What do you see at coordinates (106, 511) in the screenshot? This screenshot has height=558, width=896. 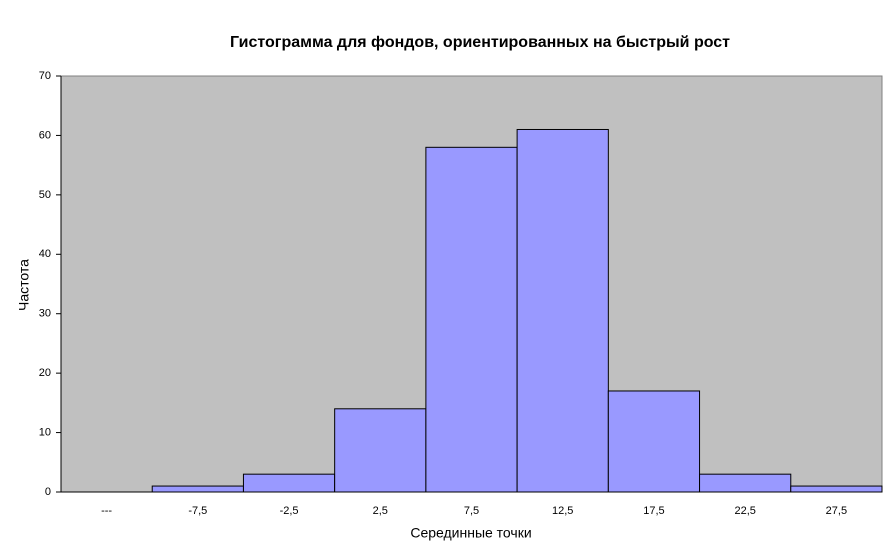 I see `x-tick-label: ---` at bounding box center [106, 511].